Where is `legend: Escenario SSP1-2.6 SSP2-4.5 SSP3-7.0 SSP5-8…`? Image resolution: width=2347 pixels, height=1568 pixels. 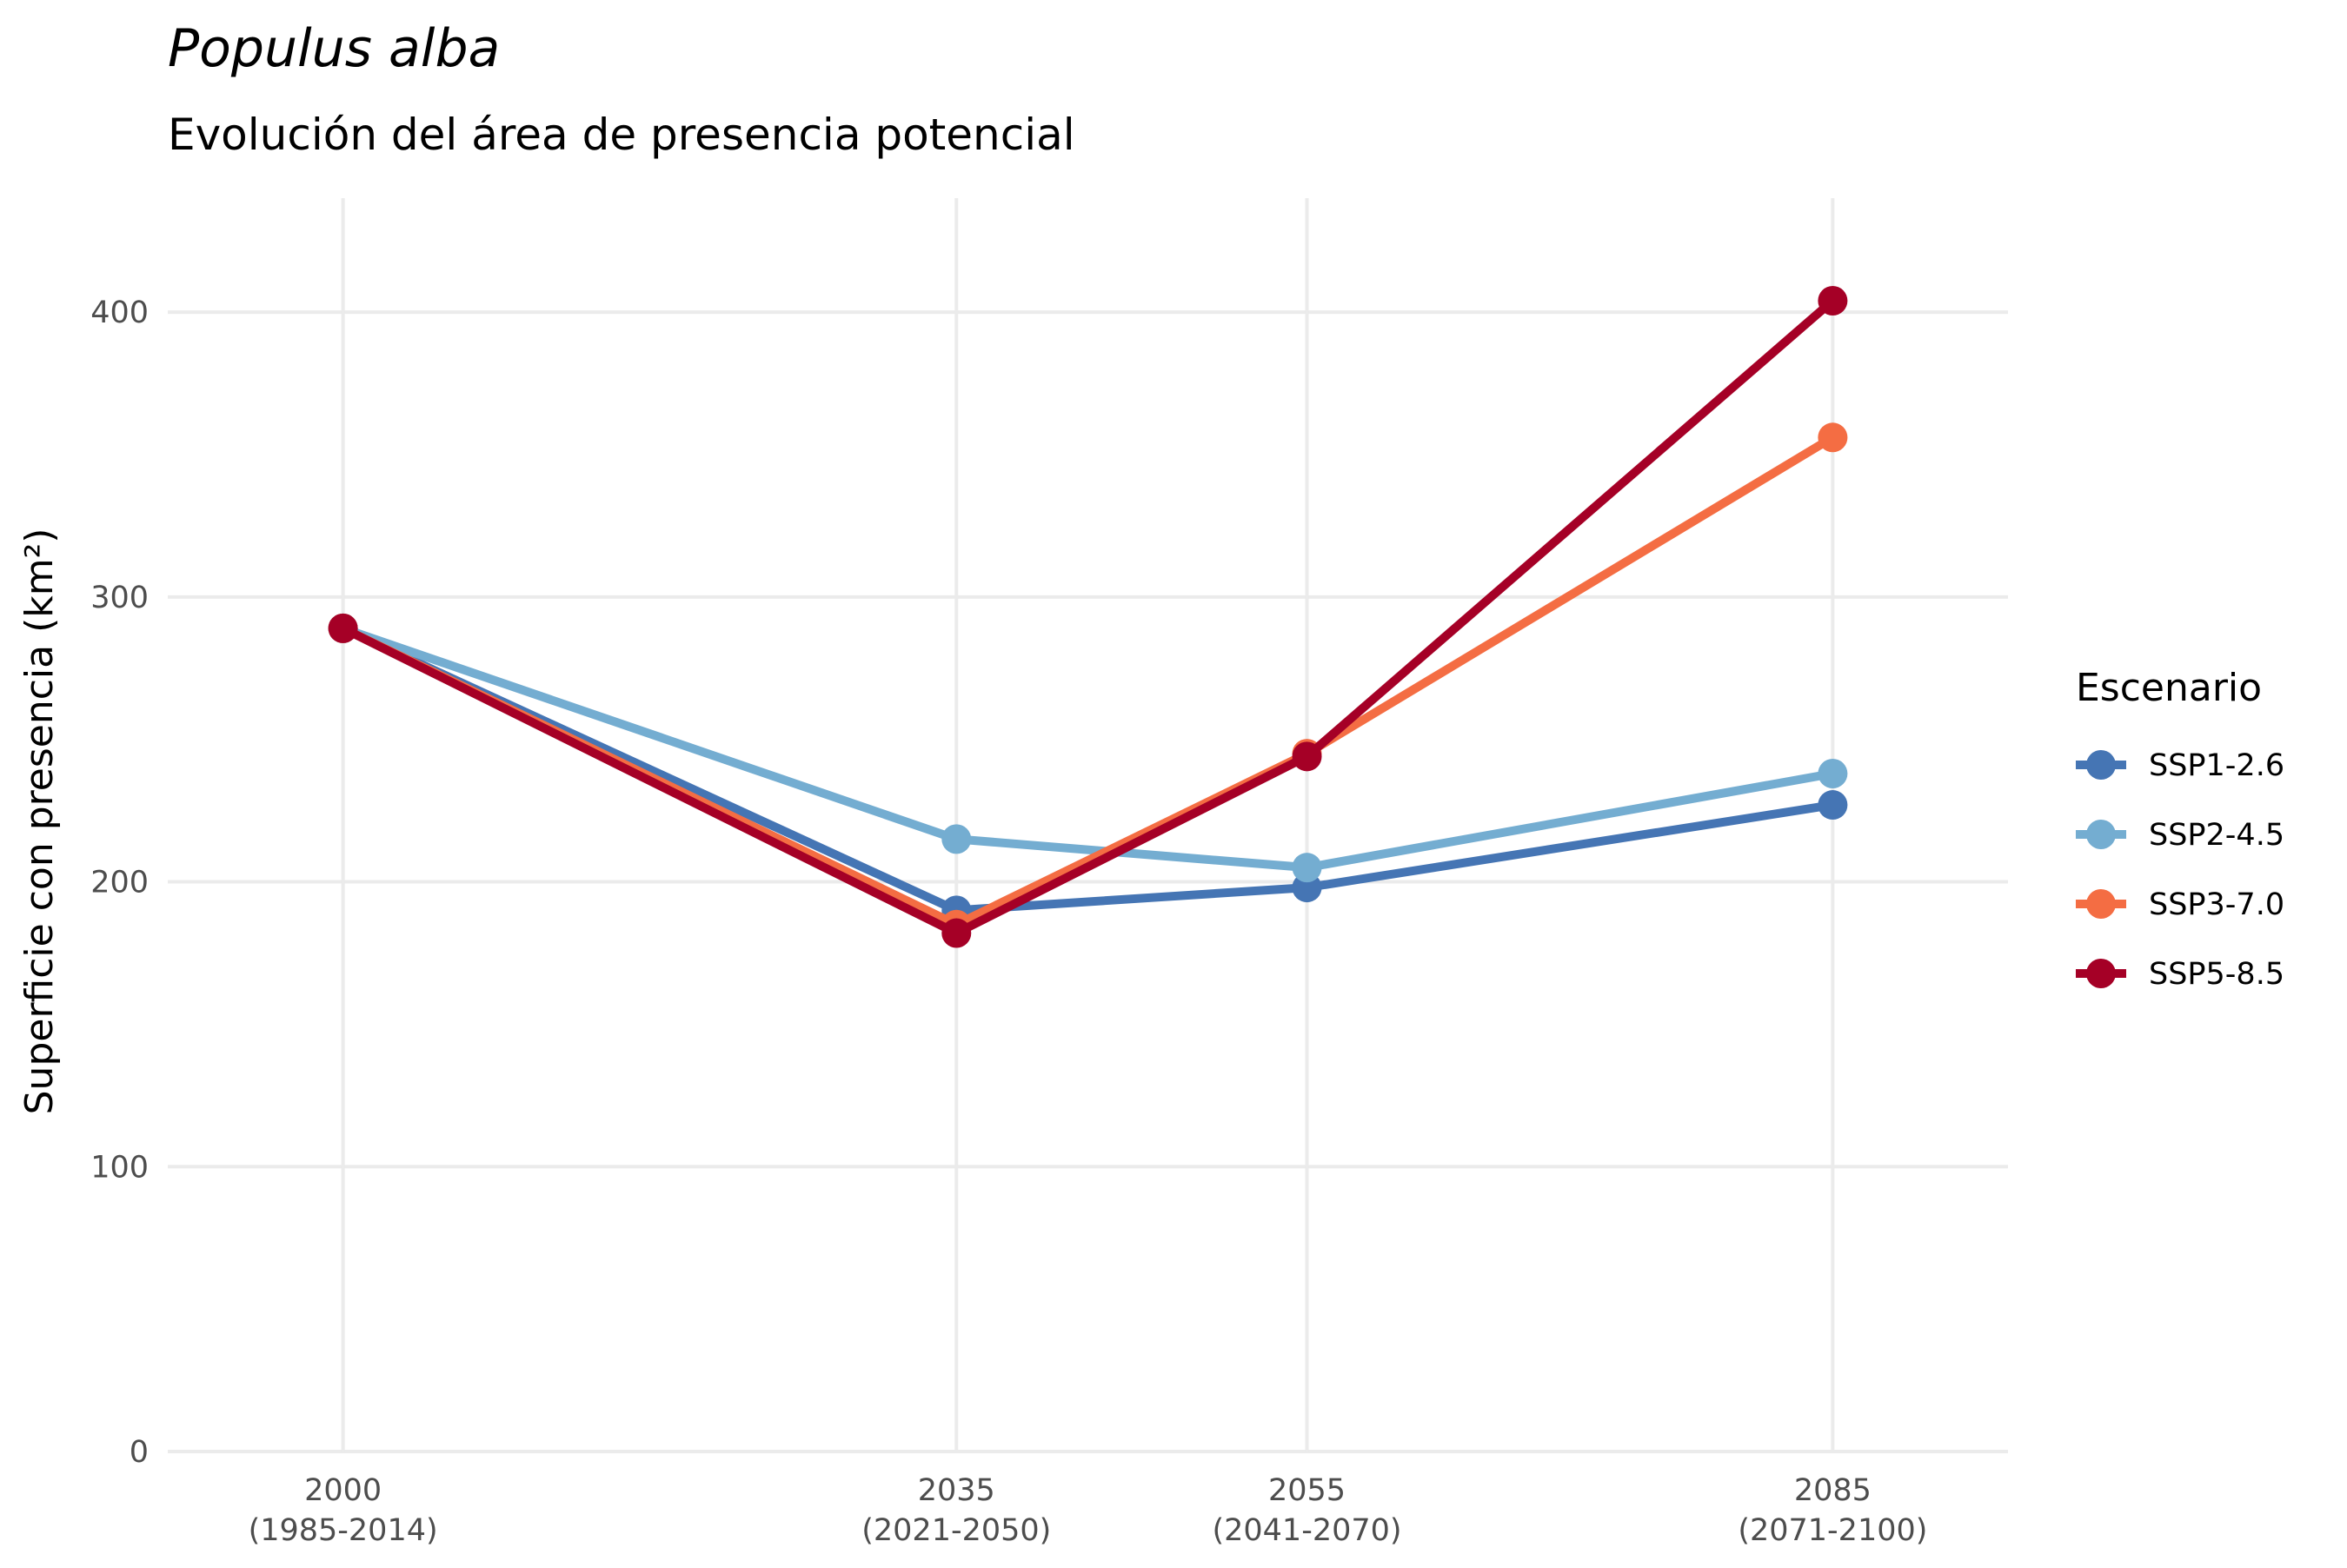
legend: Escenario SSP1-2.6 SSP2-4.5 SSP3-7.0 SSP5-8… is located at coordinates (2180, 829).